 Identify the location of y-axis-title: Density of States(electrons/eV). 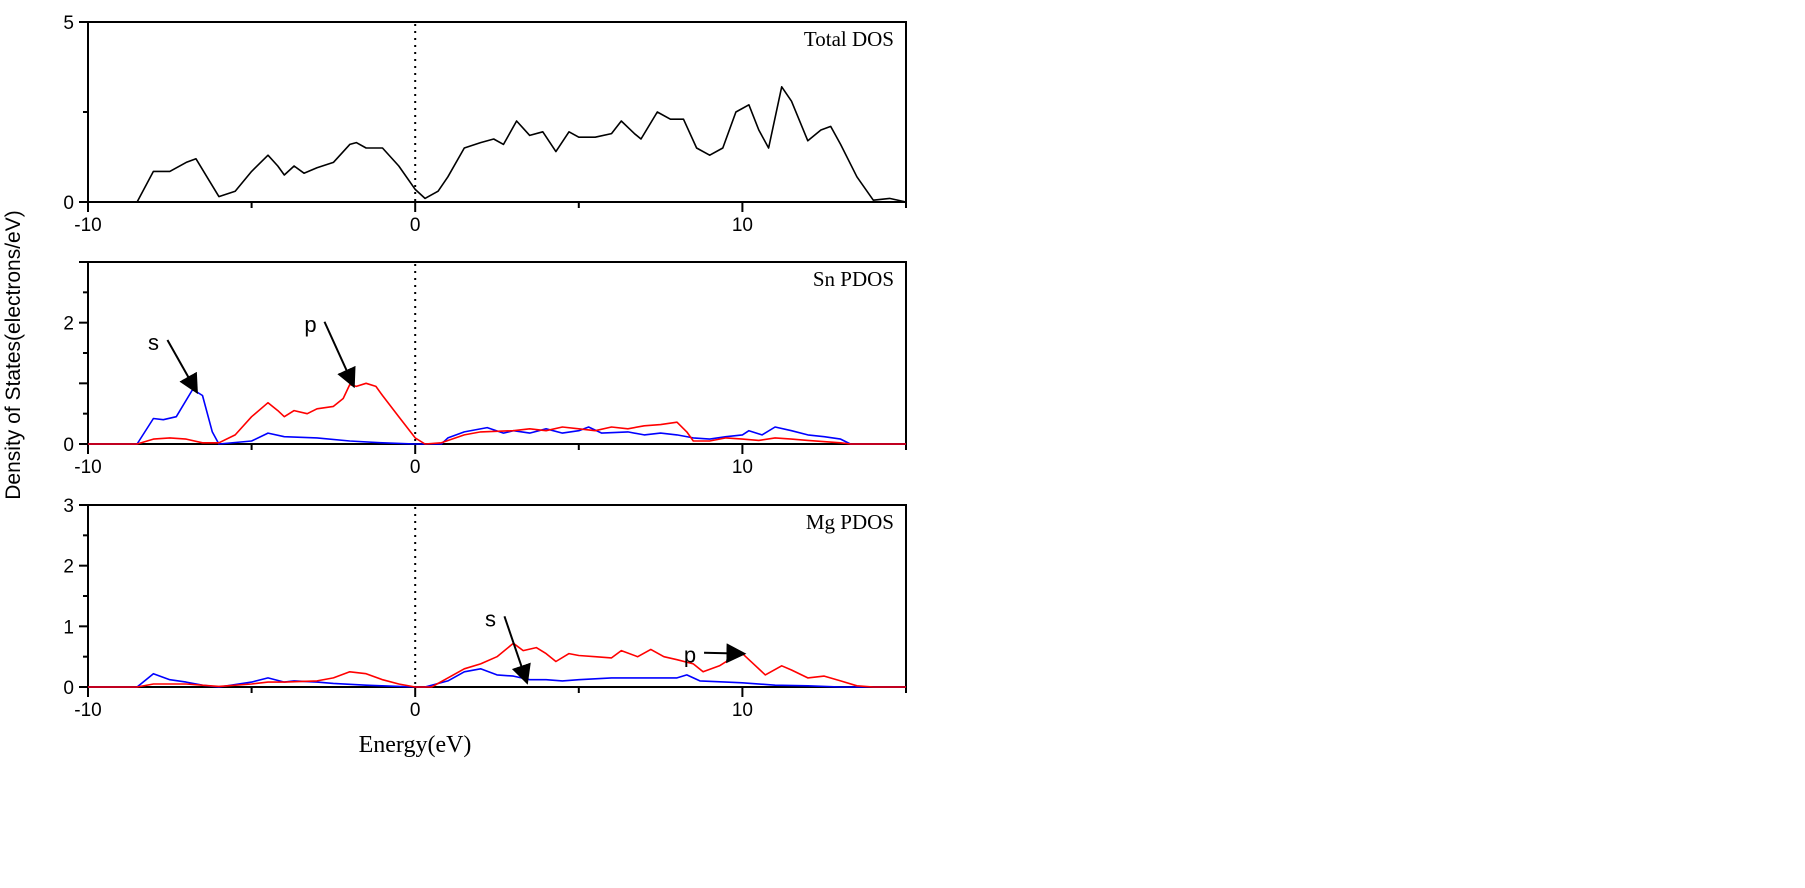
(13, 354).